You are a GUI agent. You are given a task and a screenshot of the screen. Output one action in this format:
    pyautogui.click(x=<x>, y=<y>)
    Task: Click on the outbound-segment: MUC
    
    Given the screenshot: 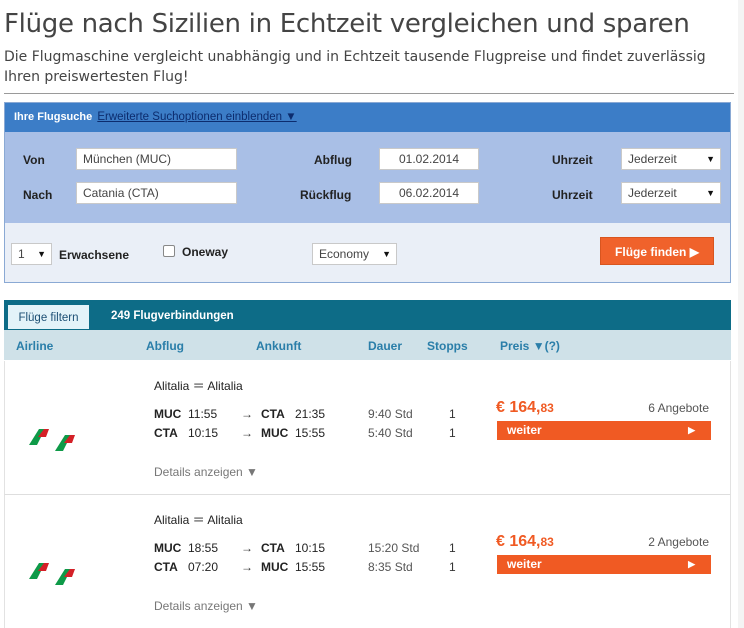 What is the action you would take?
    pyautogui.click(x=167, y=414)
    